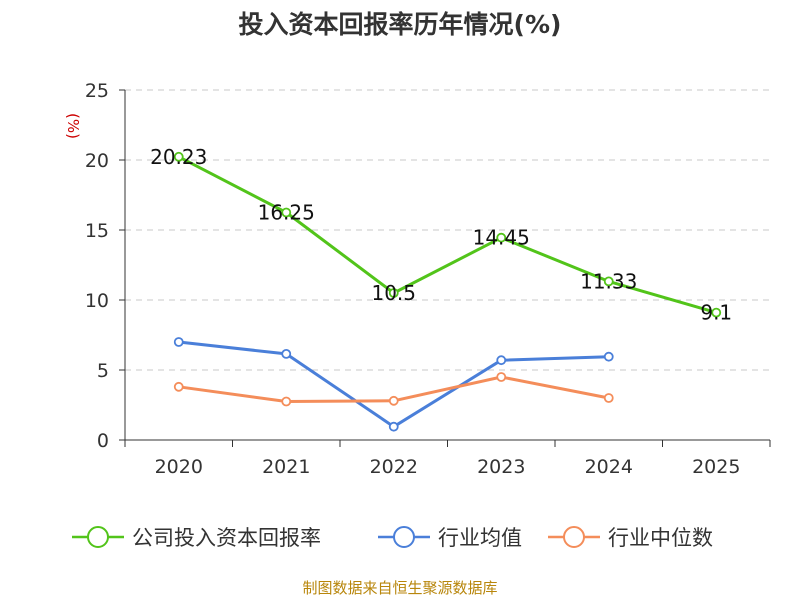 This screenshot has height=600, width=800. I want to click on legend-item-1: 行业均值, so click(450, 538).